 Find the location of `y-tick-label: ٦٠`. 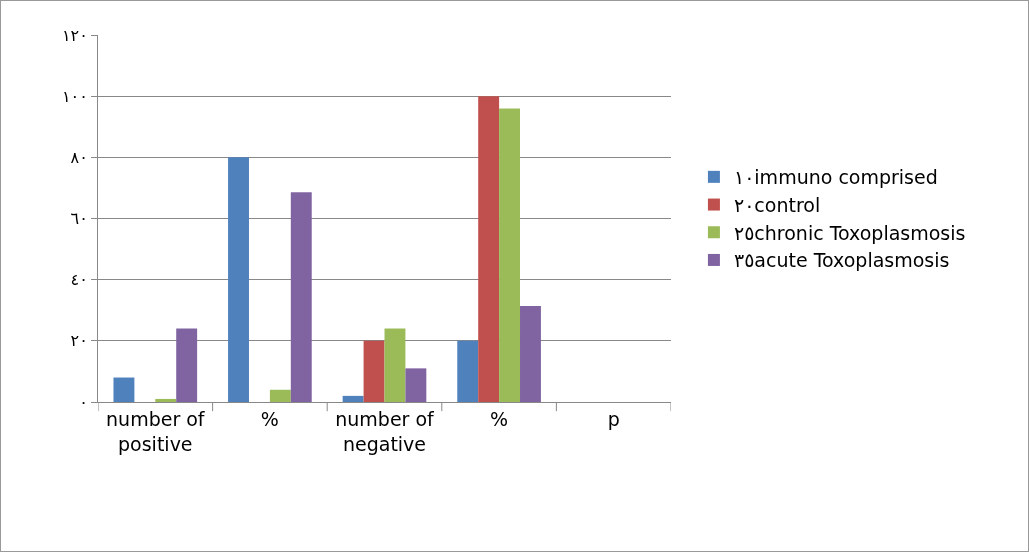

y-tick-label: ٦٠ is located at coordinates (79, 219).